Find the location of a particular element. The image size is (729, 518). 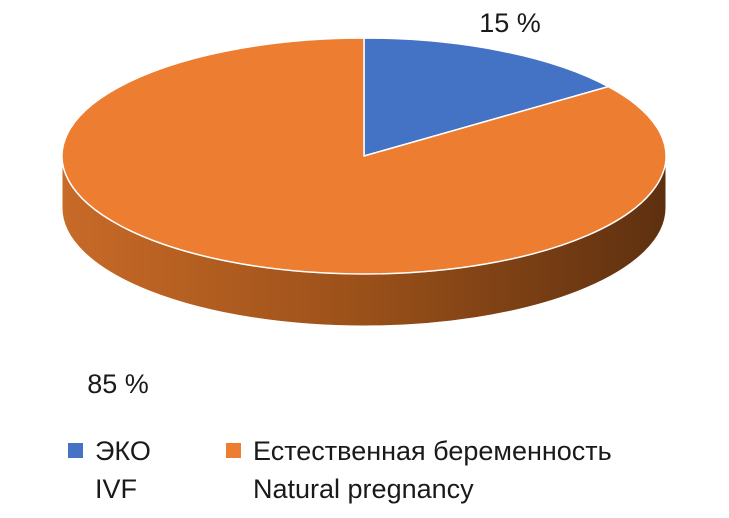

legend-label-natural-ru: Естественная беременность is located at coordinates (432, 451).